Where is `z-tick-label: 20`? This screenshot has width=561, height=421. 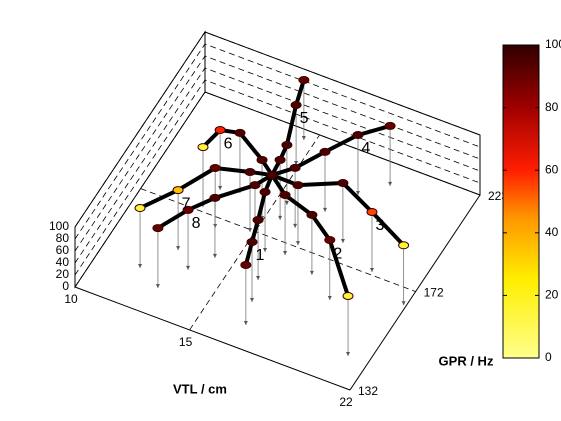 z-tick-label: 20 is located at coordinates (63, 274).